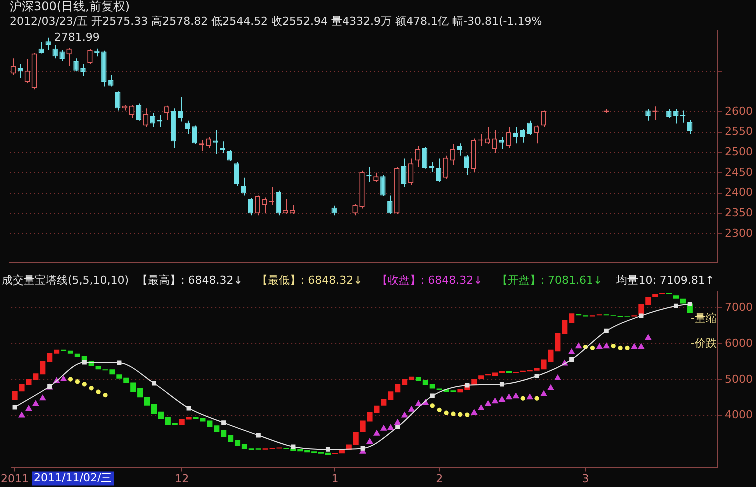 This screenshot has height=487, width=756. What do you see at coordinates (739, 172) in the screenshot?
I see `y-tick-label: 2450` at bounding box center [739, 172].